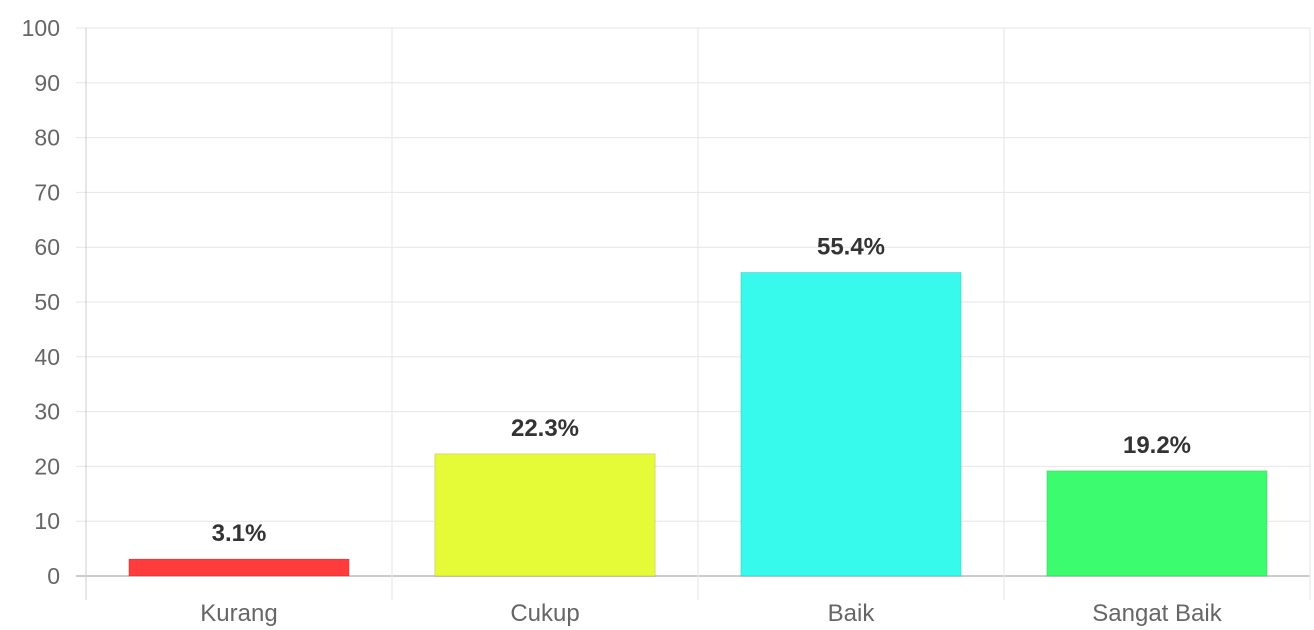  What do you see at coordinates (852, 613) in the screenshot?
I see `x-tick-label: Baik` at bounding box center [852, 613].